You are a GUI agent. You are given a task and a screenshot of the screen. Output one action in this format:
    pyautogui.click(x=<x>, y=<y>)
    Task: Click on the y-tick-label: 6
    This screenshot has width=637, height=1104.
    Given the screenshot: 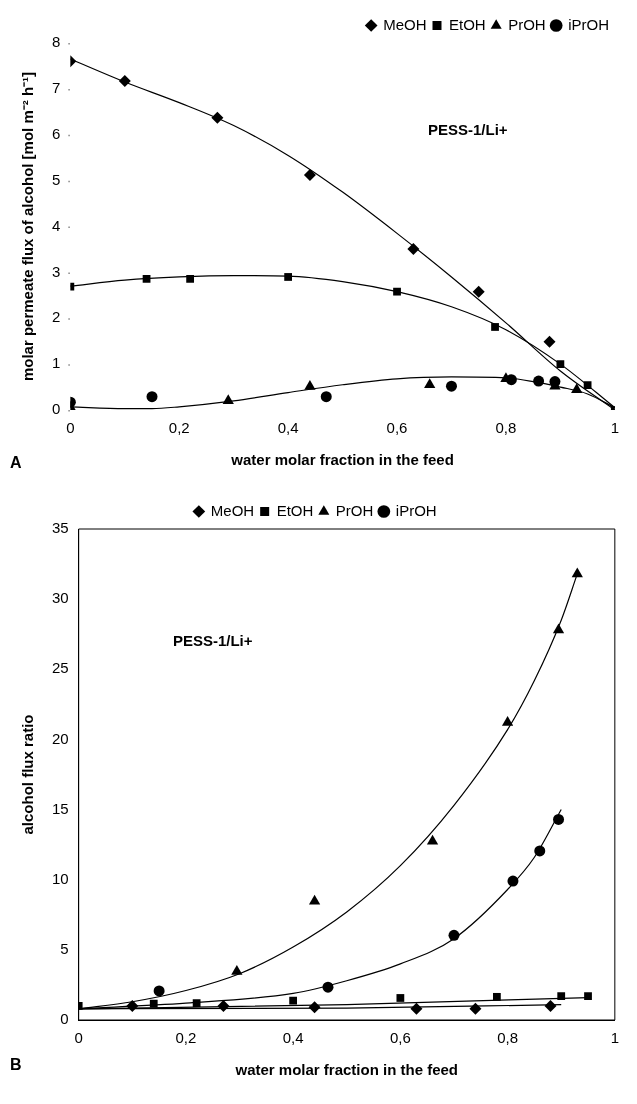 What is the action you would take?
    pyautogui.click(x=56, y=133)
    